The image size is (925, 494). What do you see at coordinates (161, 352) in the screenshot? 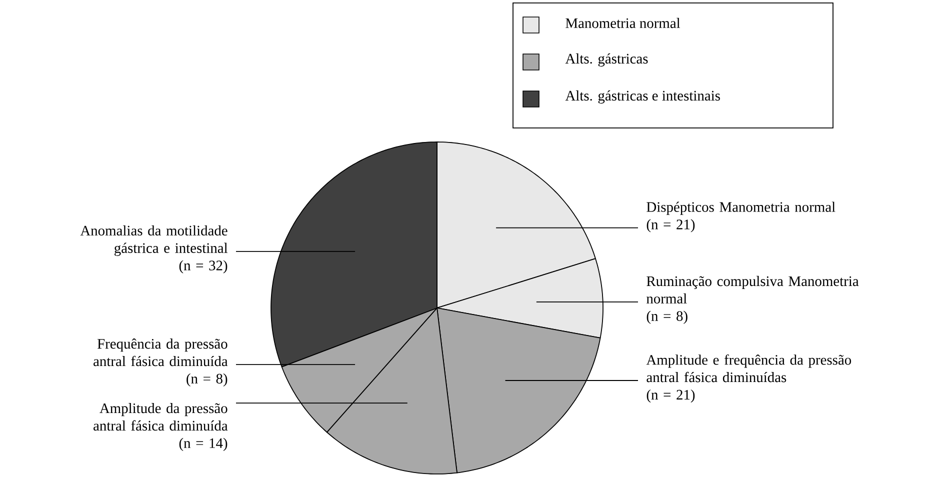
I see `slice-label: Frequência da pressão antral fásica diminuída` at bounding box center [161, 352].